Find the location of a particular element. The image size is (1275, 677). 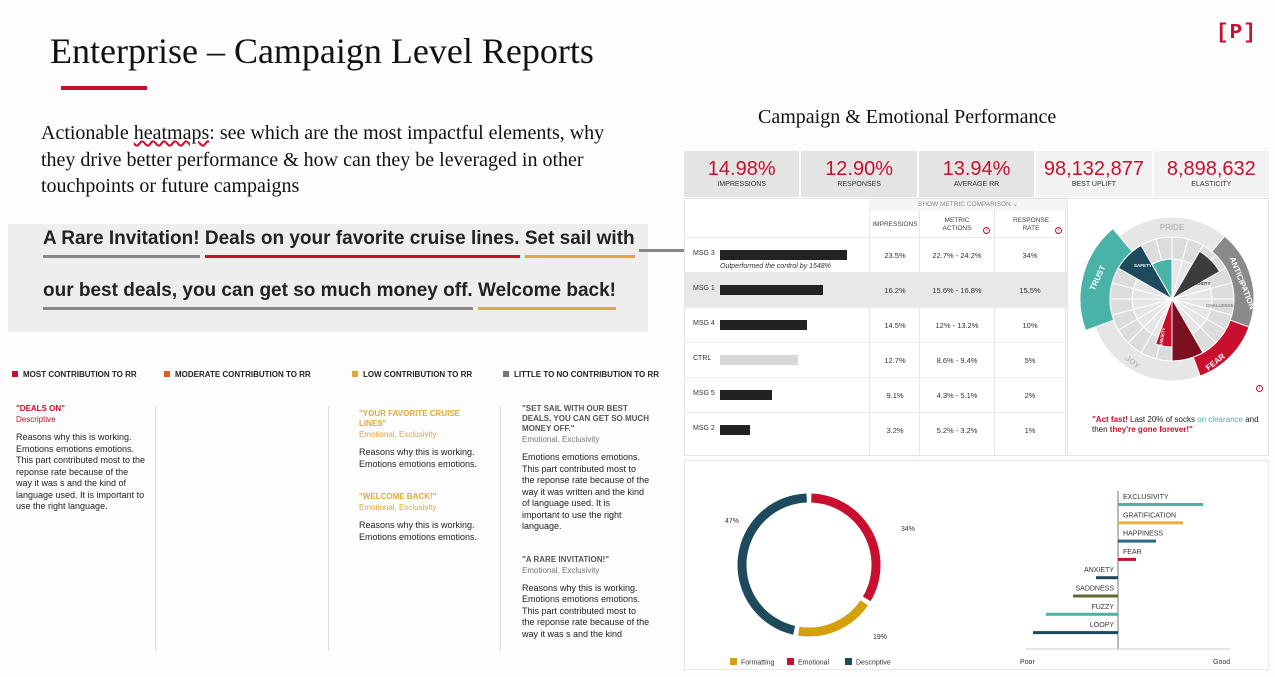

kpi-value: 14.98% is located at coordinates (741, 169).